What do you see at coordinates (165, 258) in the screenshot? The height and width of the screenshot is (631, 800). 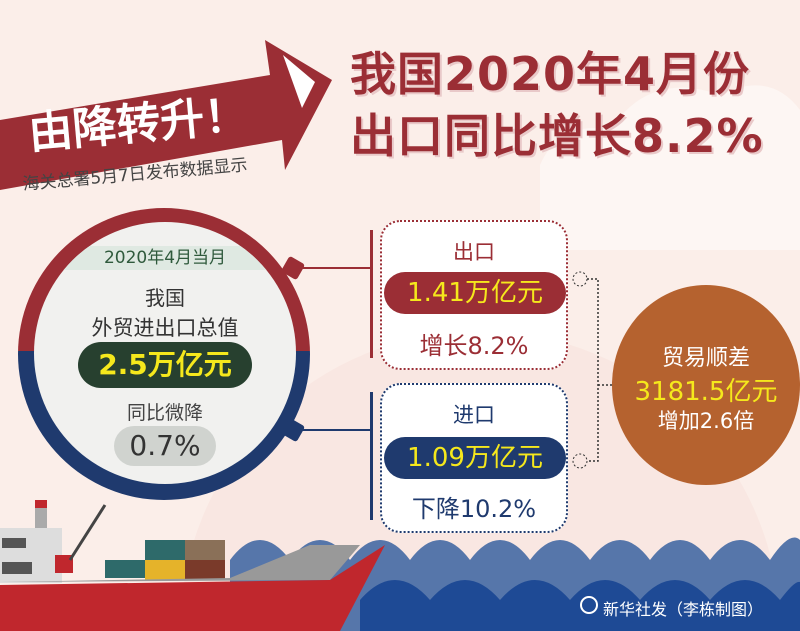 I see `period-label: 2020年4月当月` at bounding box center [165, 258].